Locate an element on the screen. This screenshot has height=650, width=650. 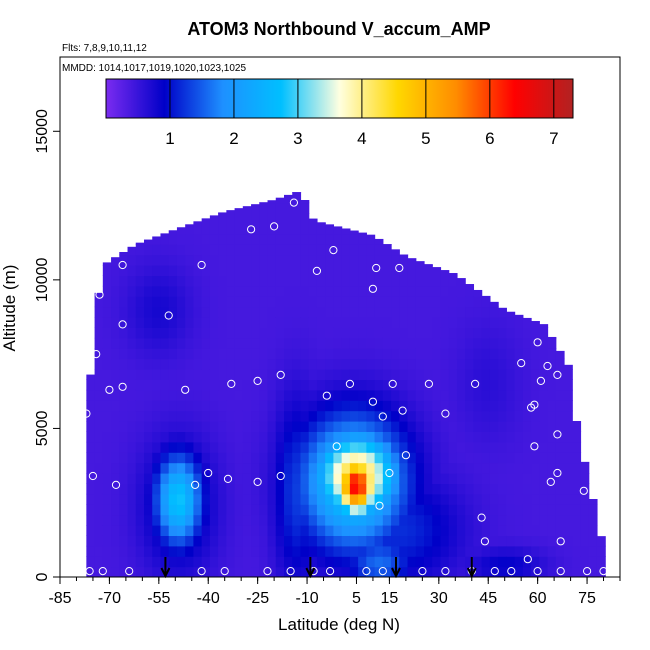
observation-point is located at coordinates (564, 327).